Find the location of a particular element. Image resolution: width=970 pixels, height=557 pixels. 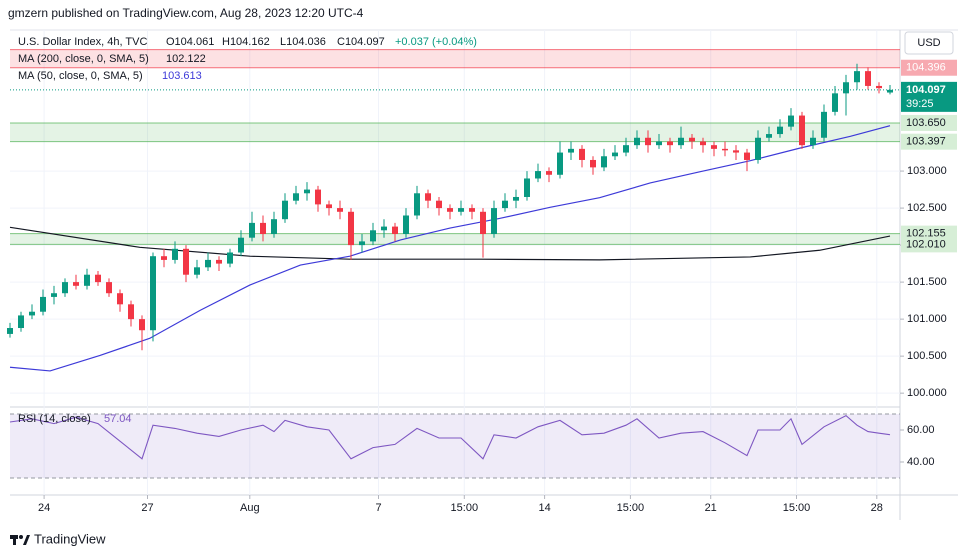

x-tick-label: 28 is located at coordinates (877, 508).